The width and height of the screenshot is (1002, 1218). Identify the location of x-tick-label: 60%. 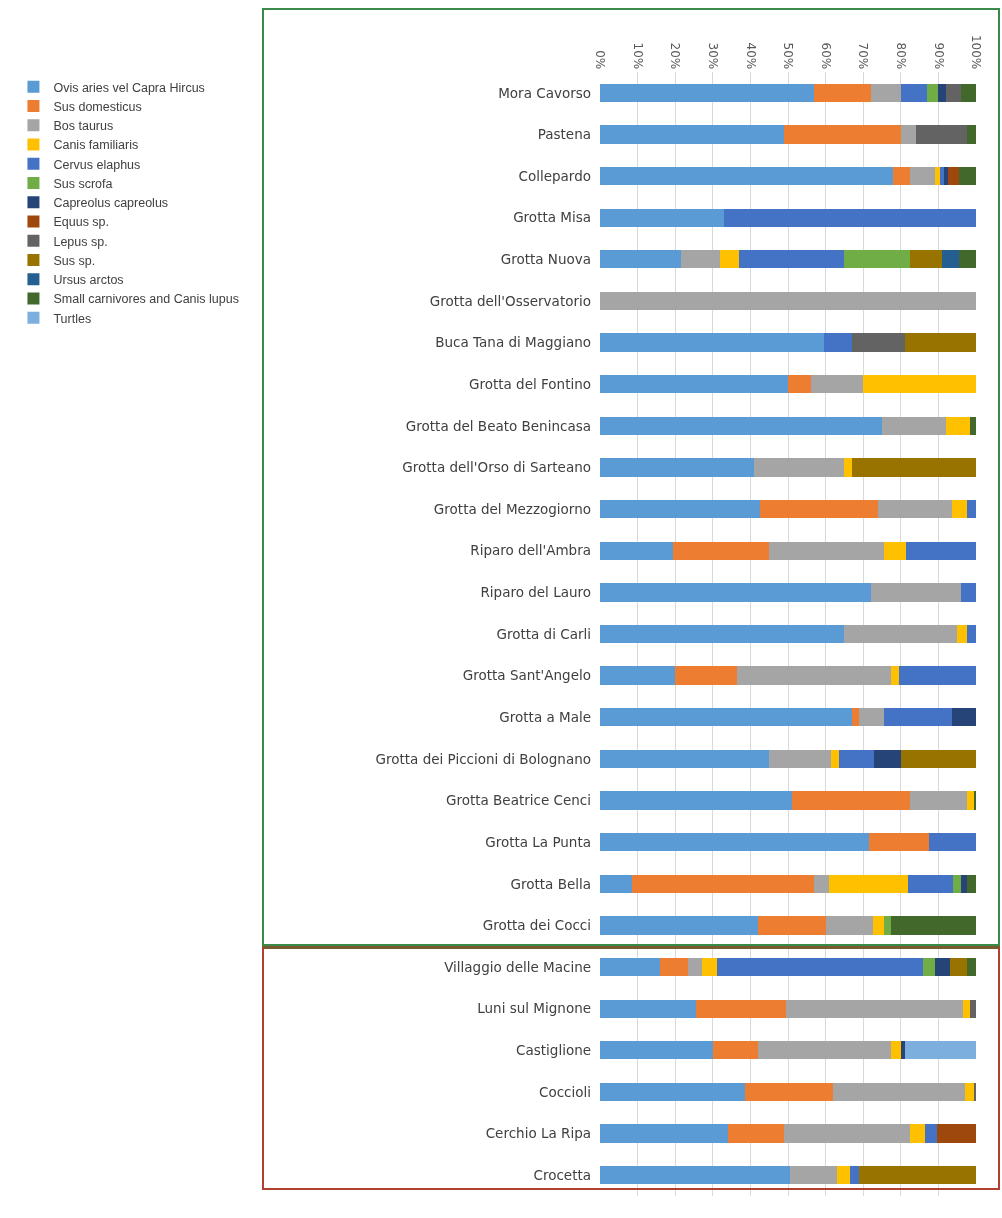
(825, 56).